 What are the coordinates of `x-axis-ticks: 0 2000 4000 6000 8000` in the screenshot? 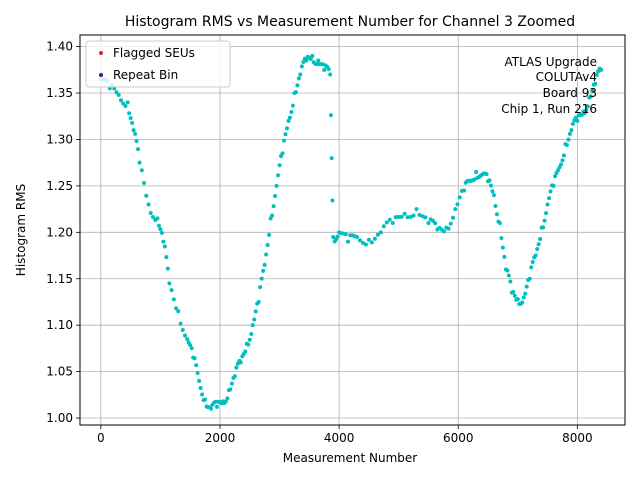 It's located at (345, 435).